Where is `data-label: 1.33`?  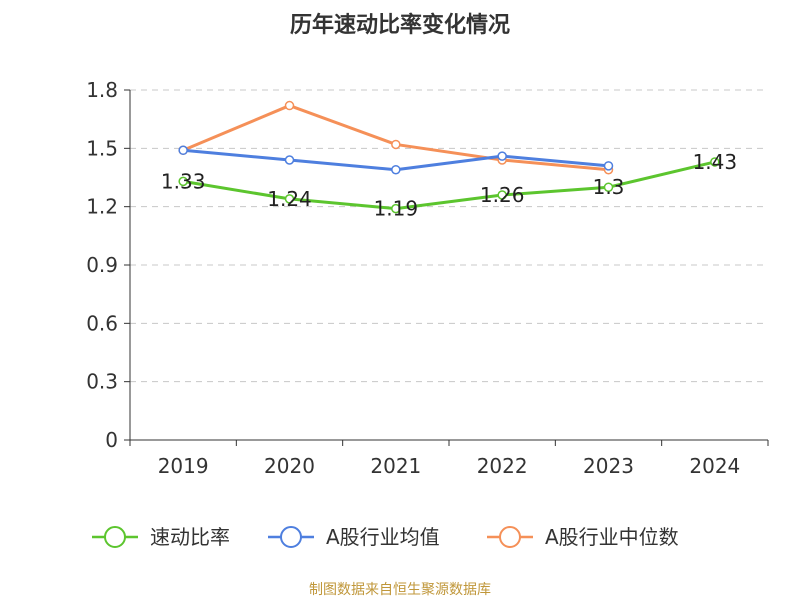 data-label: 1.33 is located at coordinates (183, 181).